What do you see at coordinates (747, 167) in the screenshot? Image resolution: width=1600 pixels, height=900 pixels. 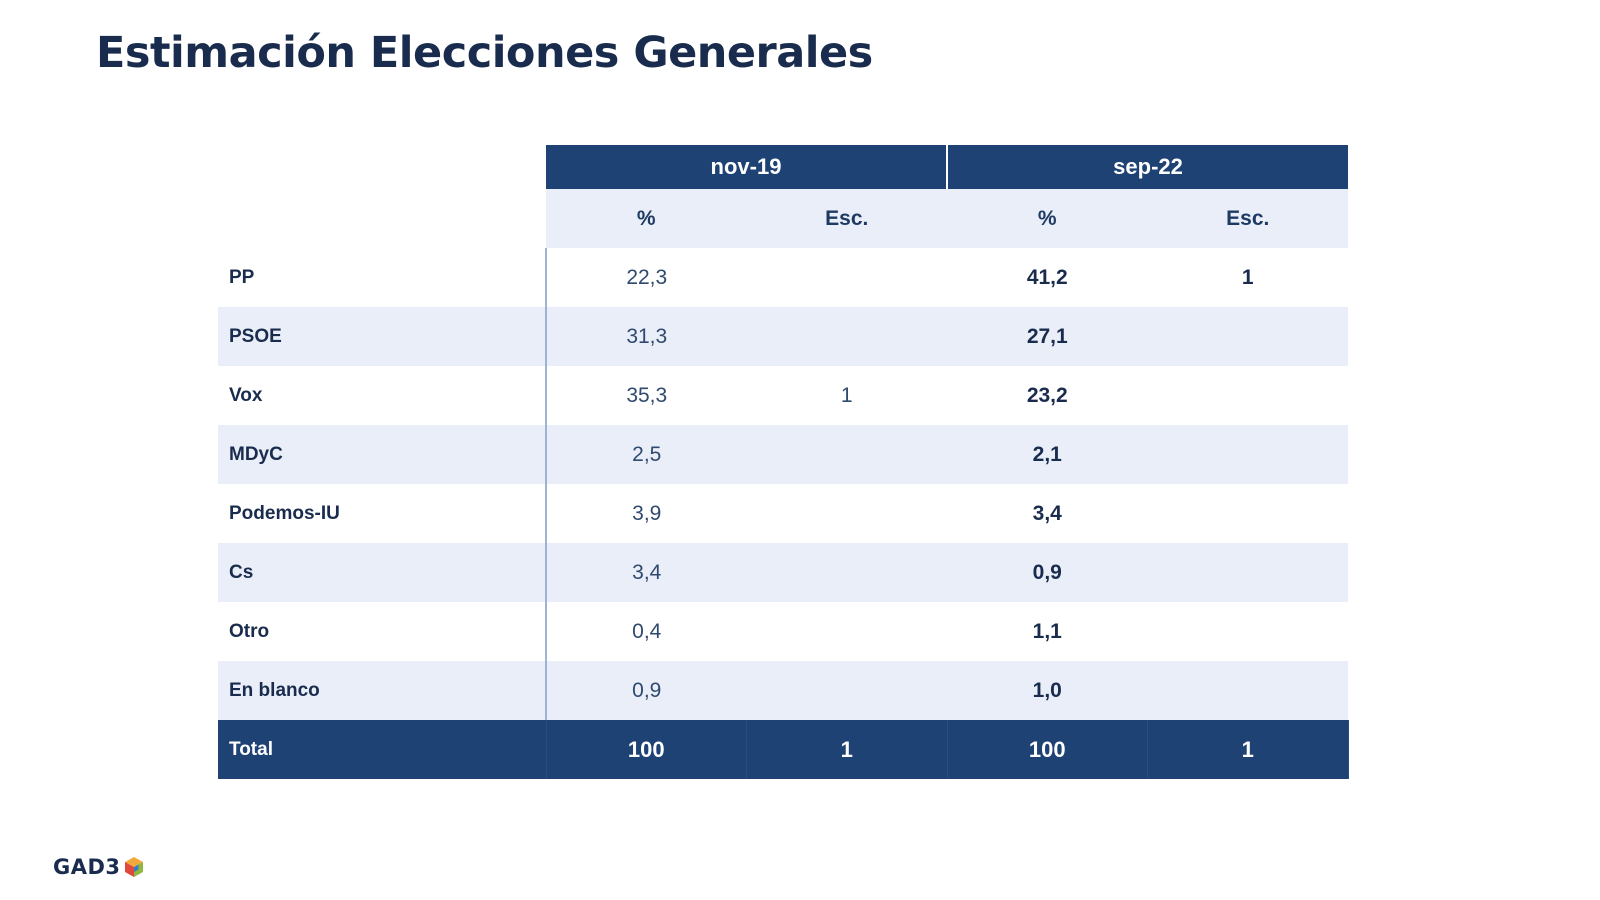 I see `period-header-nov19: nov-19` at bounding box center [747, 167].